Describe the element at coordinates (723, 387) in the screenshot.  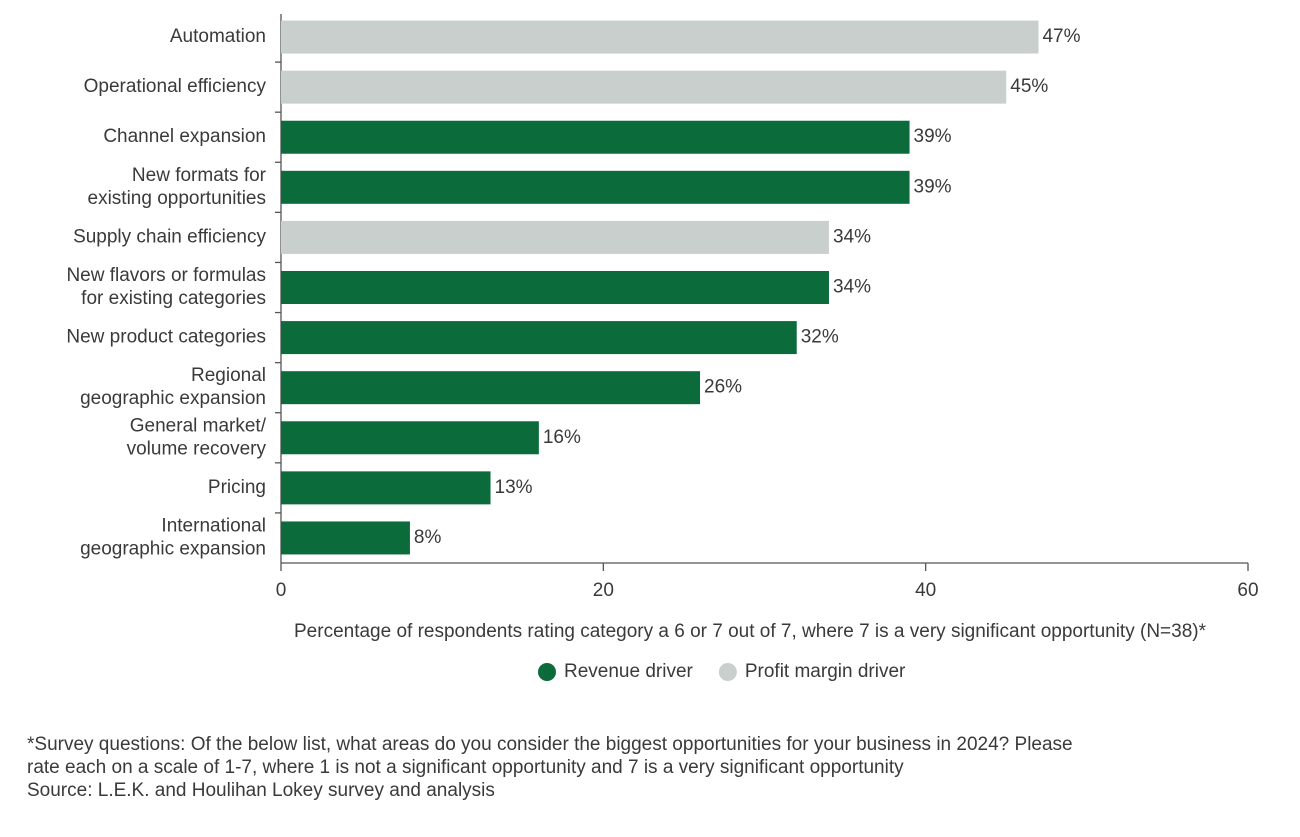
I see `value-label: 26%` at that location.